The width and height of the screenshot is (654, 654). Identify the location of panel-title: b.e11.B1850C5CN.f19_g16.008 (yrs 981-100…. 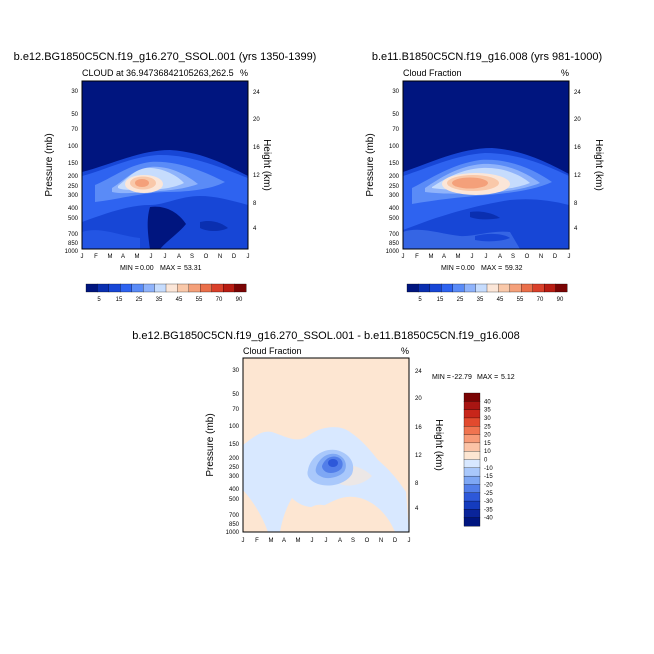
(487, 57).